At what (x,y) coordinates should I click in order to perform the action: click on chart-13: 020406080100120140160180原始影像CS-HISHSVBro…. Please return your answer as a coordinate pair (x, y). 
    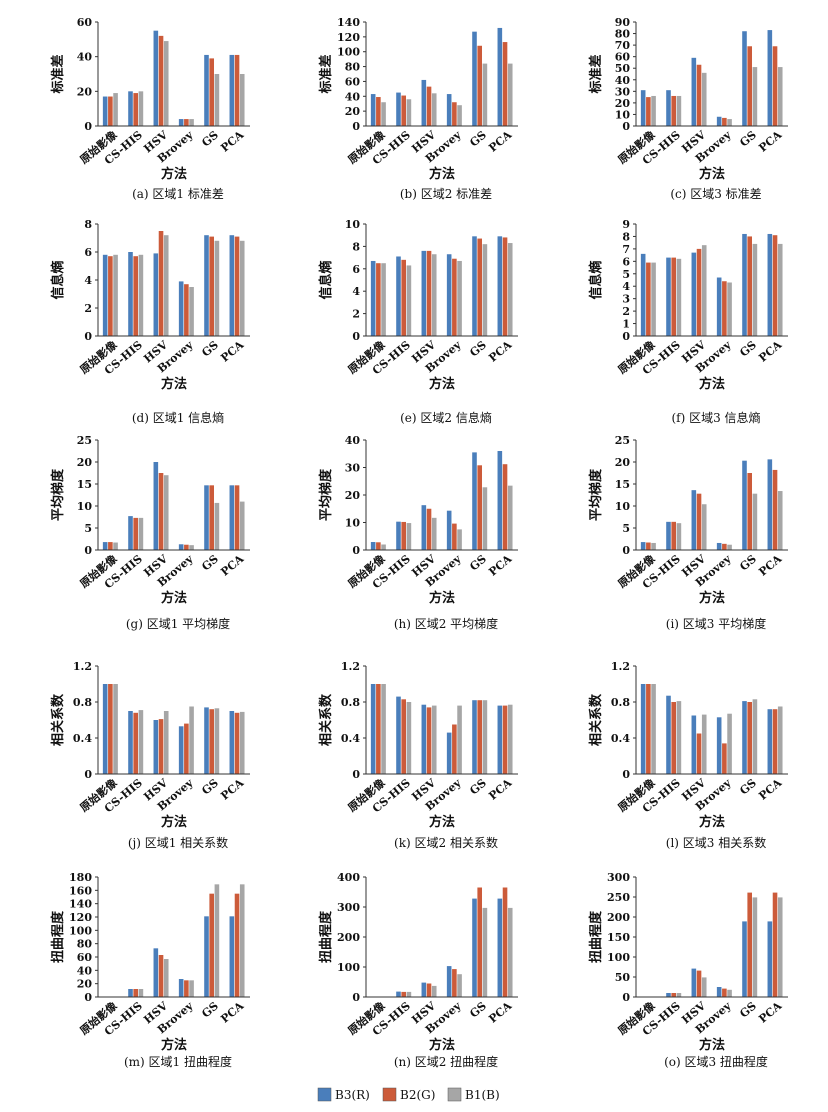
    Looking at the image, I should click on (150, 970).